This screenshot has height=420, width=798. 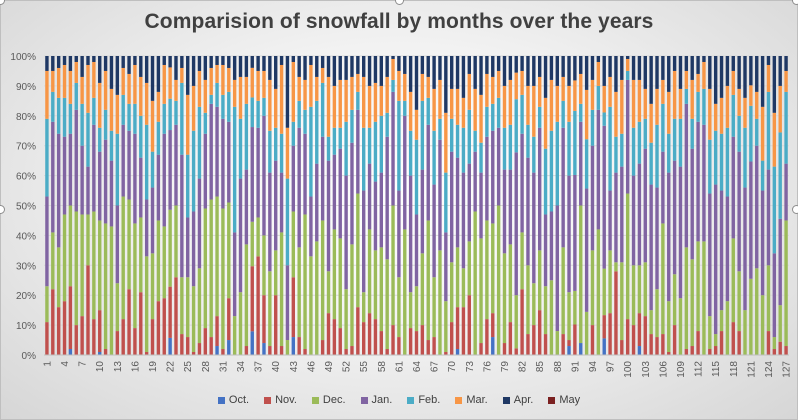 I want to click on x-tick-label: 43, so click(x=294, y=367).